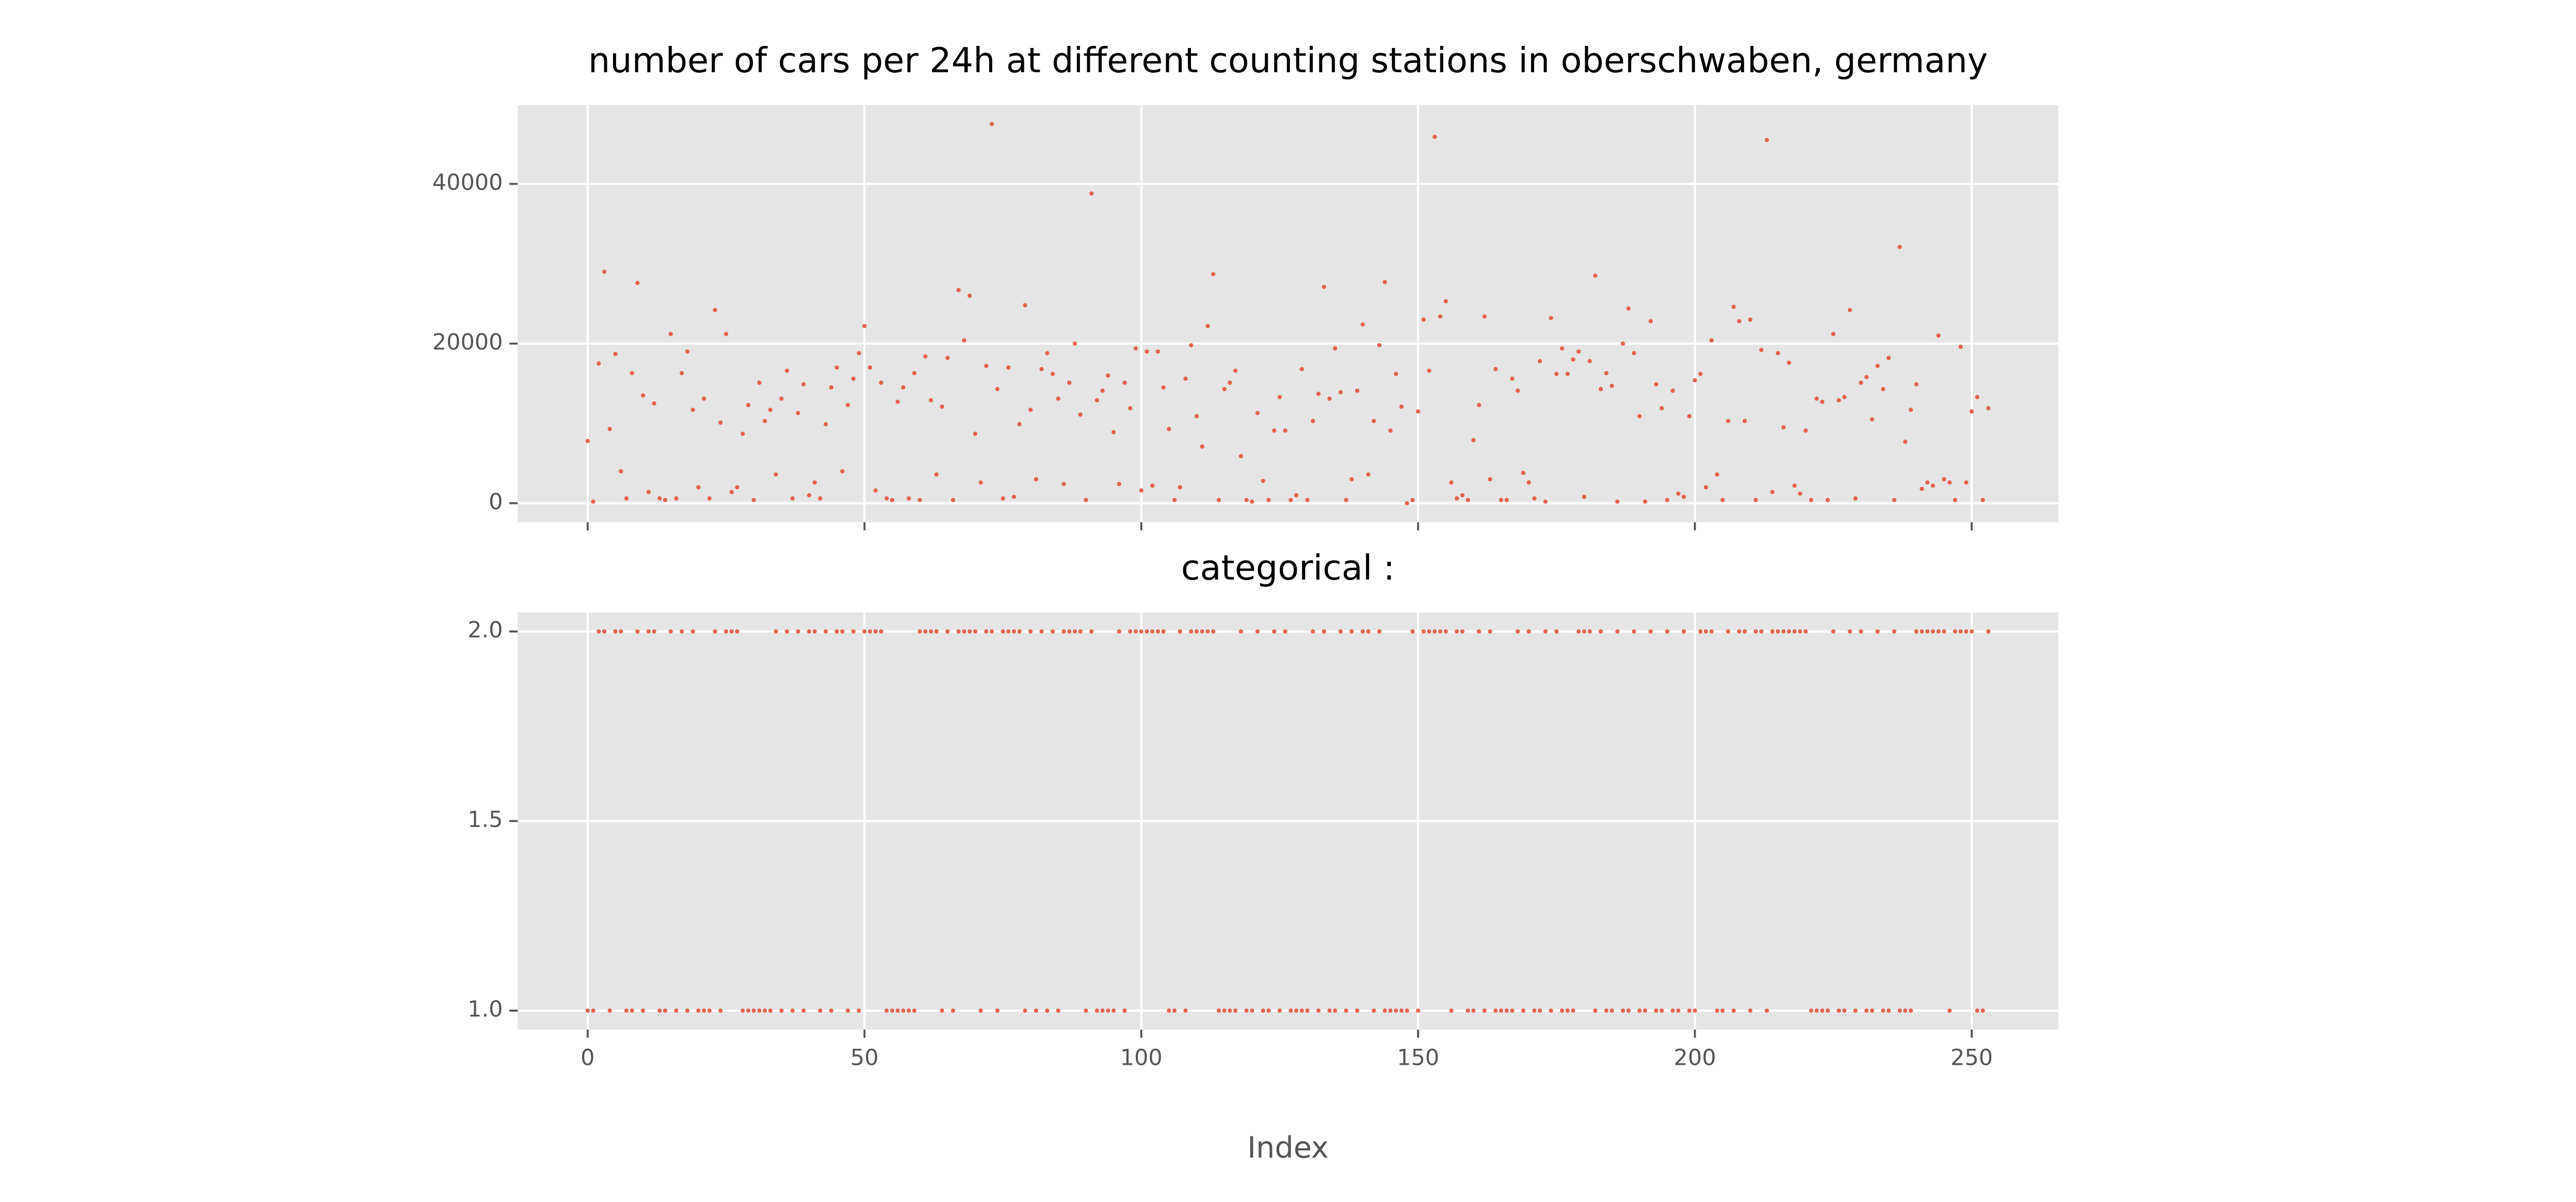  What do you see at coordinates (1288, 1147) in the screenshot?
I see `x-axis-label: Index` at bounding box center [1288, 1147].